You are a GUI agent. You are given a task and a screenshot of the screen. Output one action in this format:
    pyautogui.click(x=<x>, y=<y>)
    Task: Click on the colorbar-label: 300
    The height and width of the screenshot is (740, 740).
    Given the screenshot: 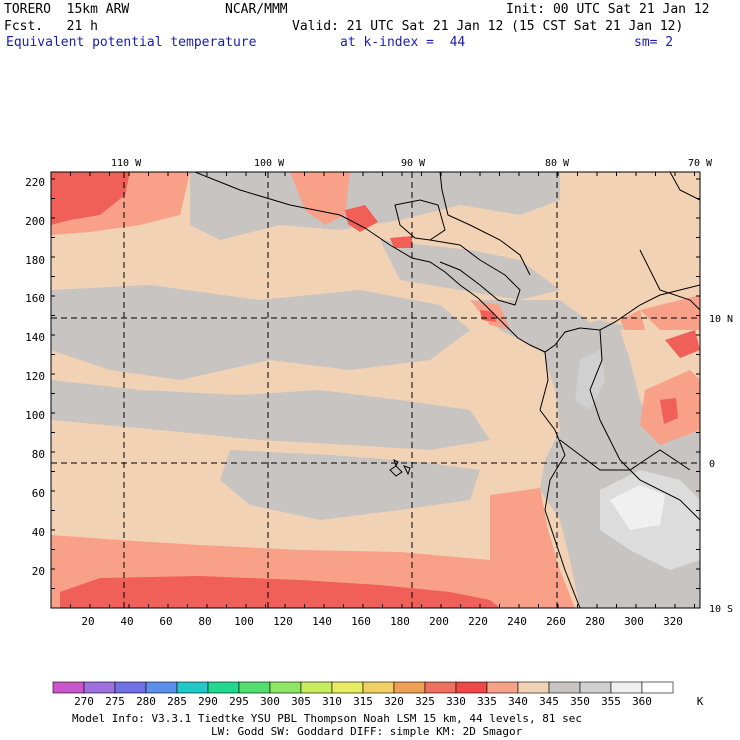 What is the action you would take?
    pyautogui.click(x=270, y=701)
    